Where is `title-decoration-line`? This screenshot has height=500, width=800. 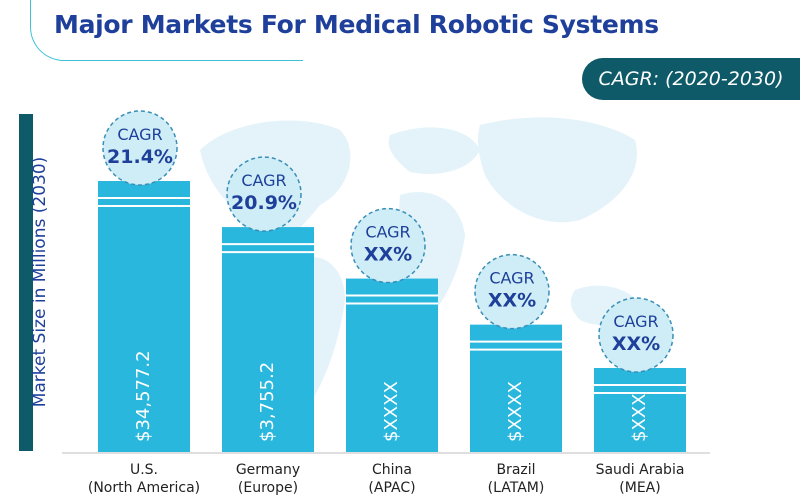
title-decoration-line is located at coordinates (166, 30).